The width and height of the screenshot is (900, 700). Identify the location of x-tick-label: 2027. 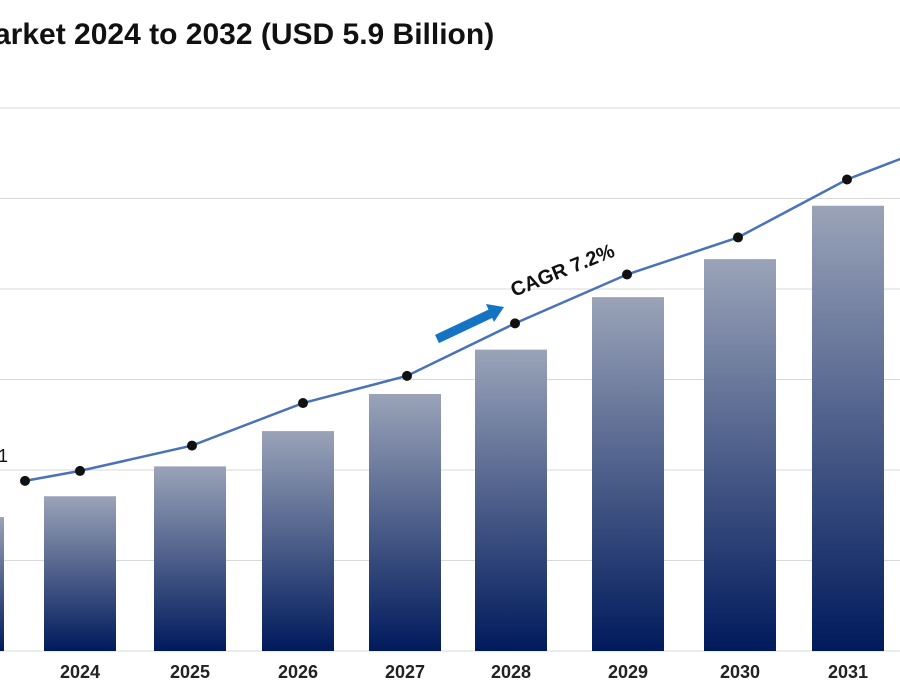
(405, 672).